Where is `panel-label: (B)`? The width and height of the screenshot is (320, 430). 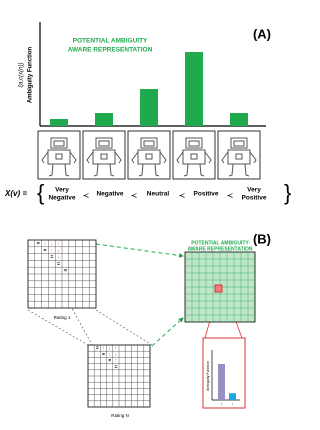 panel-label: (B) is located at coordinates (262, 238).